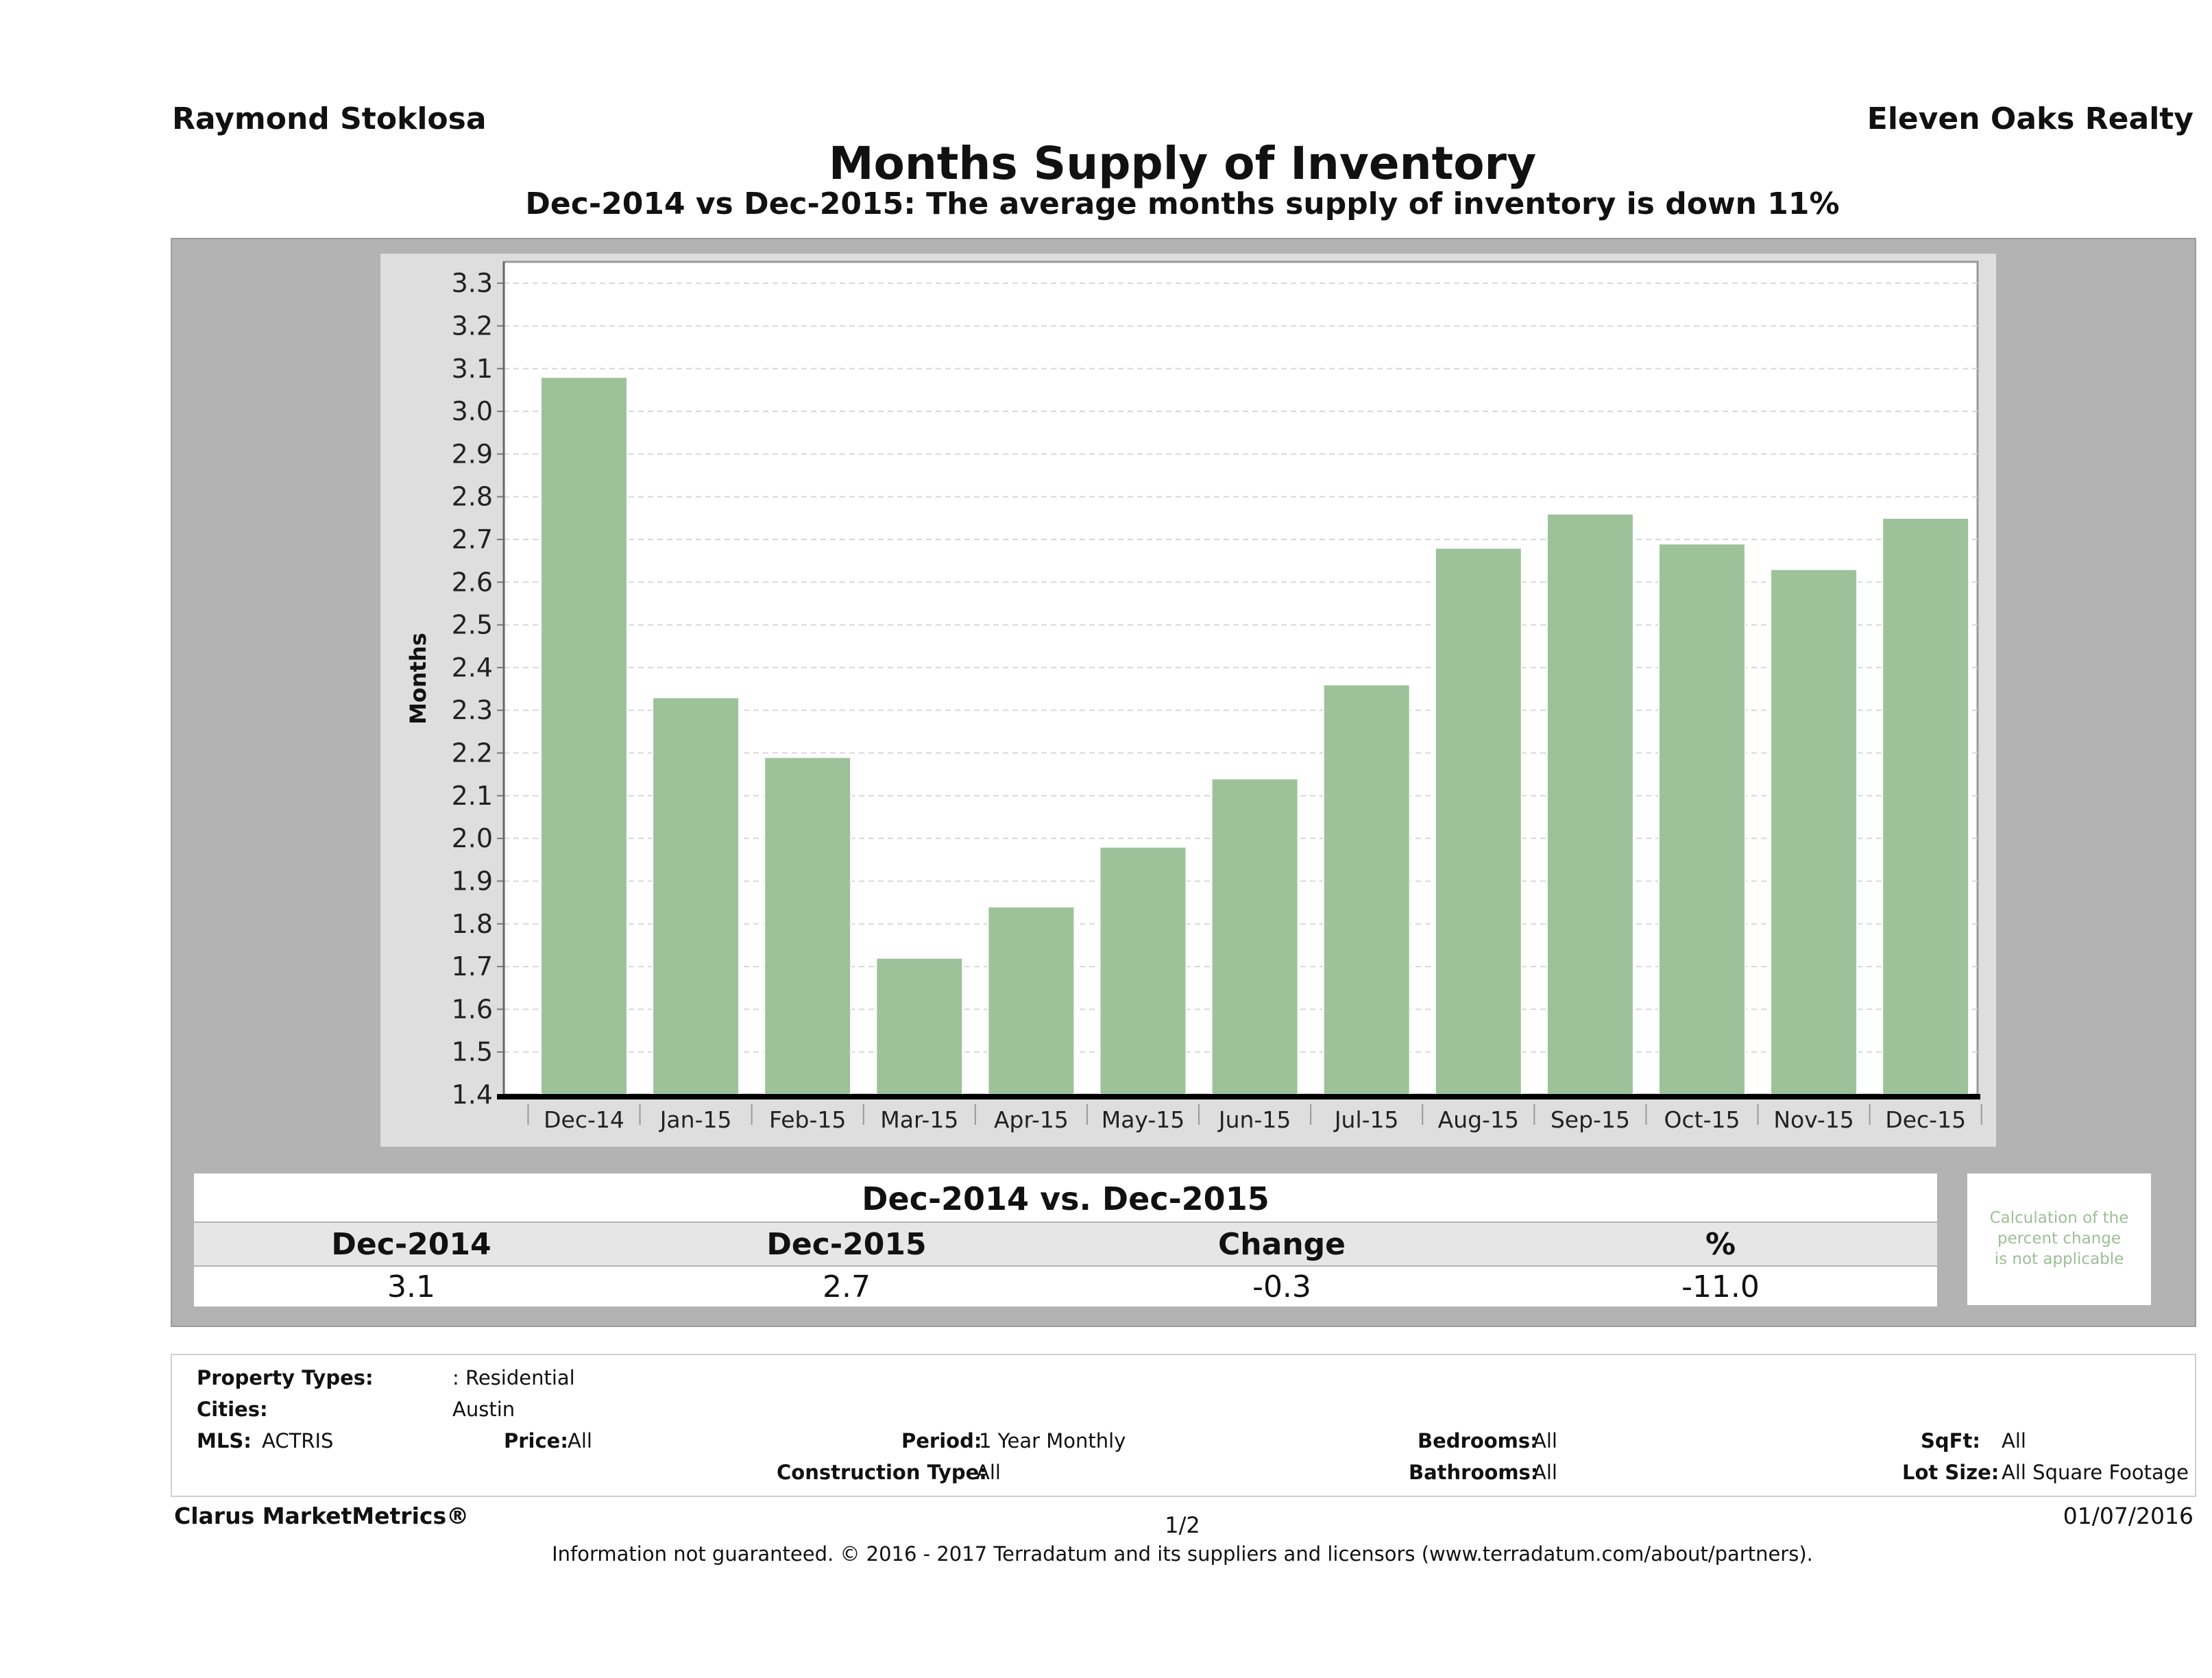 The height and width of the screenshot is (1678, 2212). I want to click on x-tick-label: Jan-15, so click(695, 1119).